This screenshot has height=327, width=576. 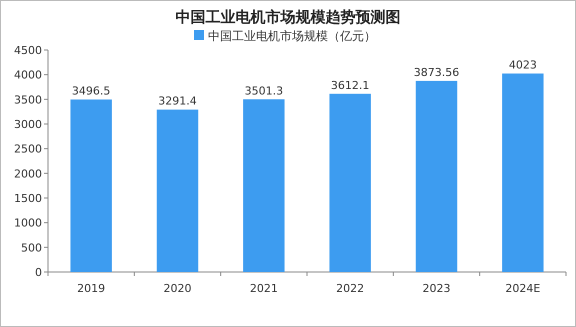 What do you see at coordinates (91, 91) in the screenshot?
I see `data-label: 3496.5` at bounding box center [91, 91].